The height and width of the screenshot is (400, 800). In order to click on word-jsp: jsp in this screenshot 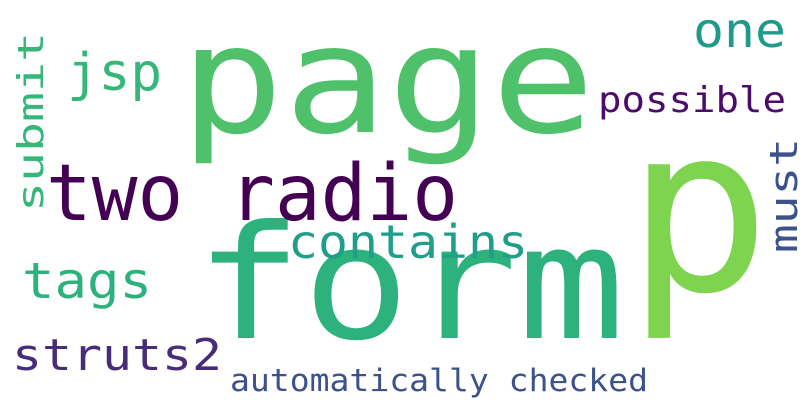, I will do `click(114, 73)`.